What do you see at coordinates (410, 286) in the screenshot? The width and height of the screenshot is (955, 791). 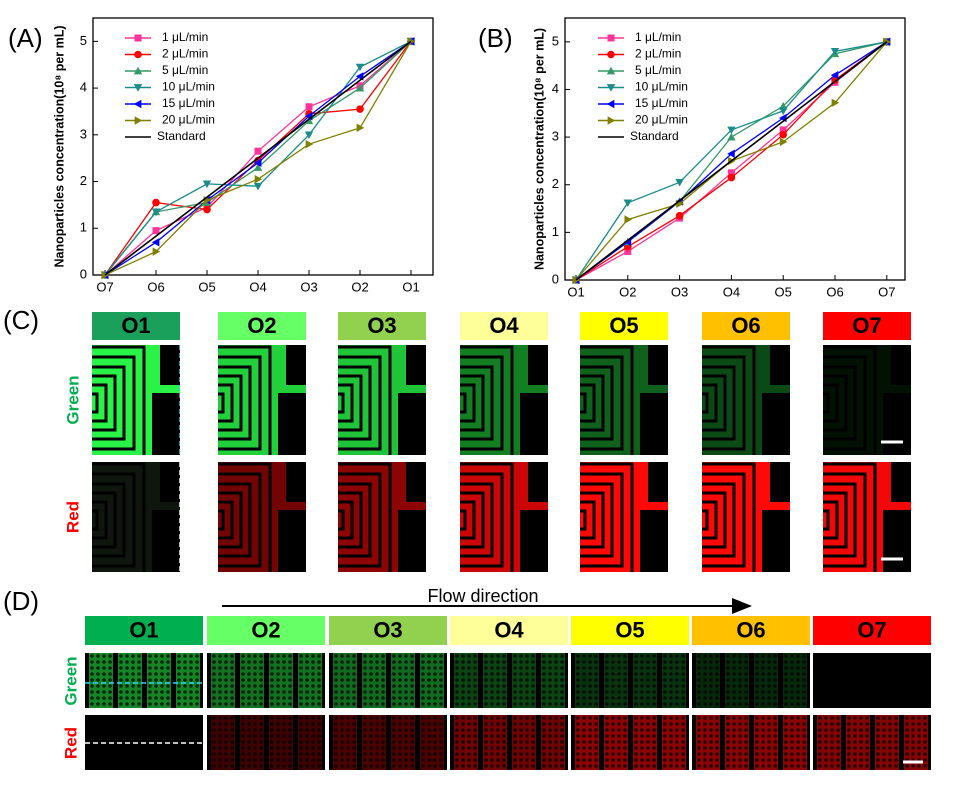 I see `x-tick-label: O1` at bounding box center [410, 286].